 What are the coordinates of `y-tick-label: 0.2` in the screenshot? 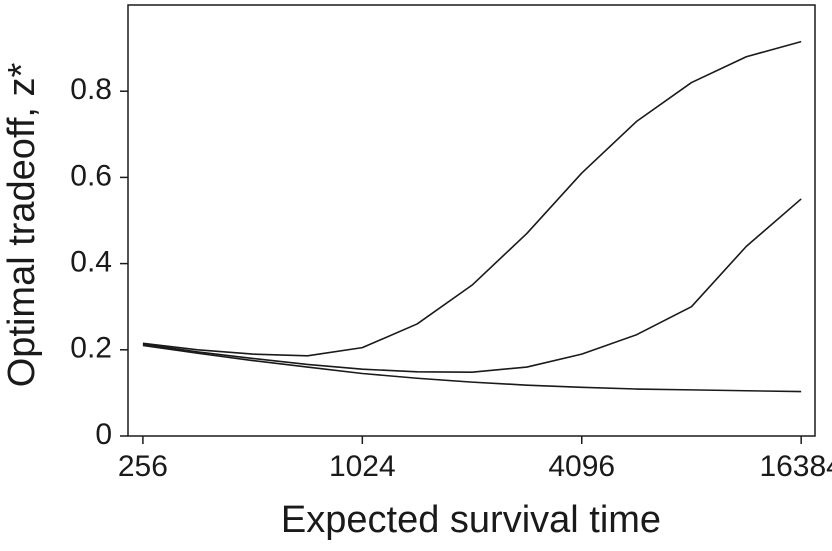 It's located at (91, 348).